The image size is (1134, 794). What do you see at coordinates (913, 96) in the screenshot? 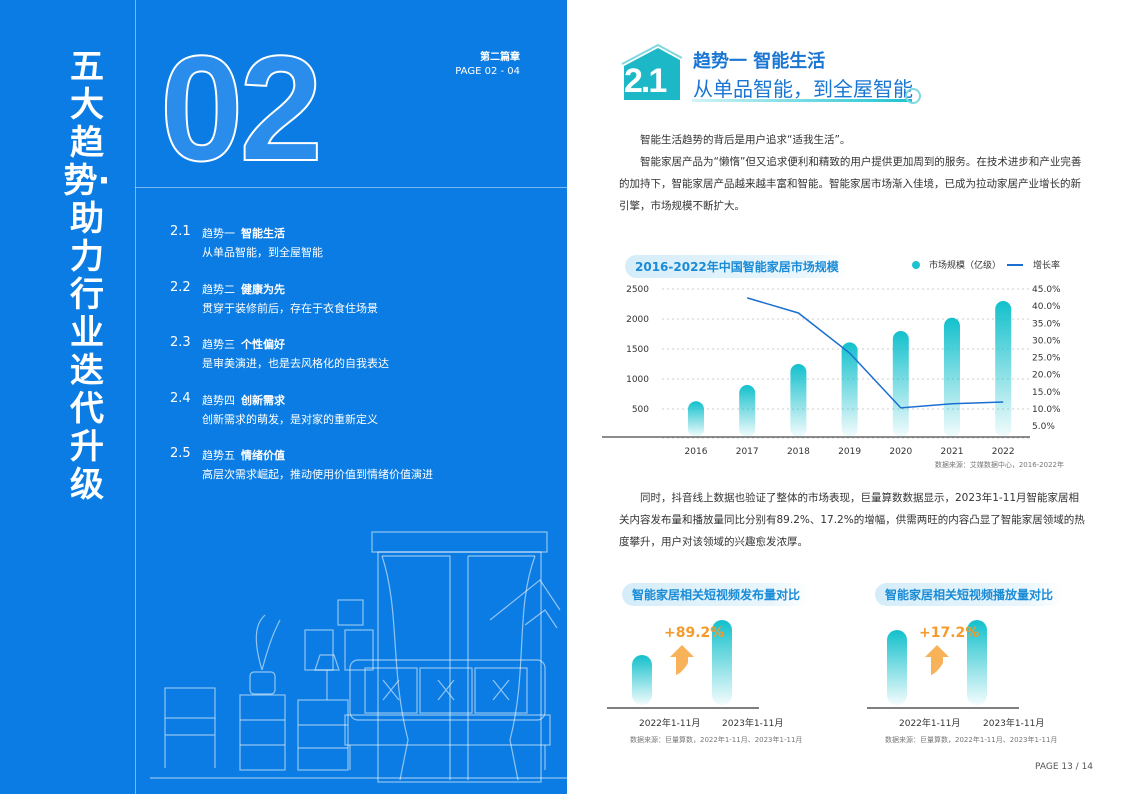
I see `decorative-circle` at bounding box center [913, 96].